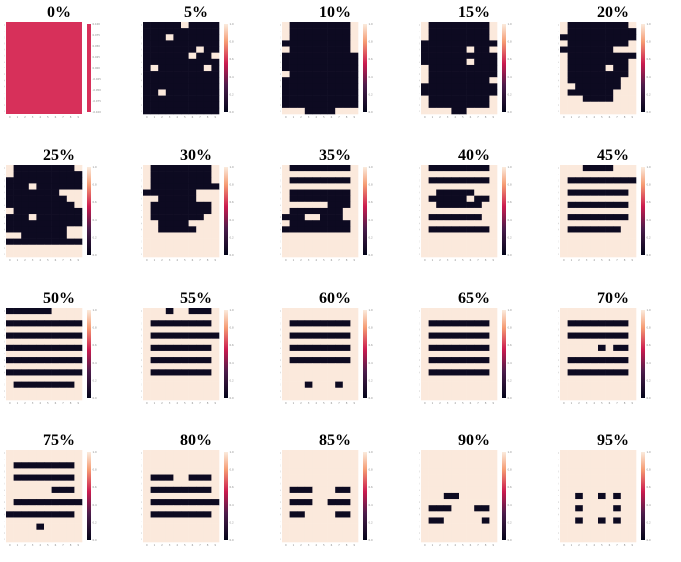  Describe the element at coordinates (232, 487) in the screenshot. I see `colorbar-tick-label: 0.6` at that location.